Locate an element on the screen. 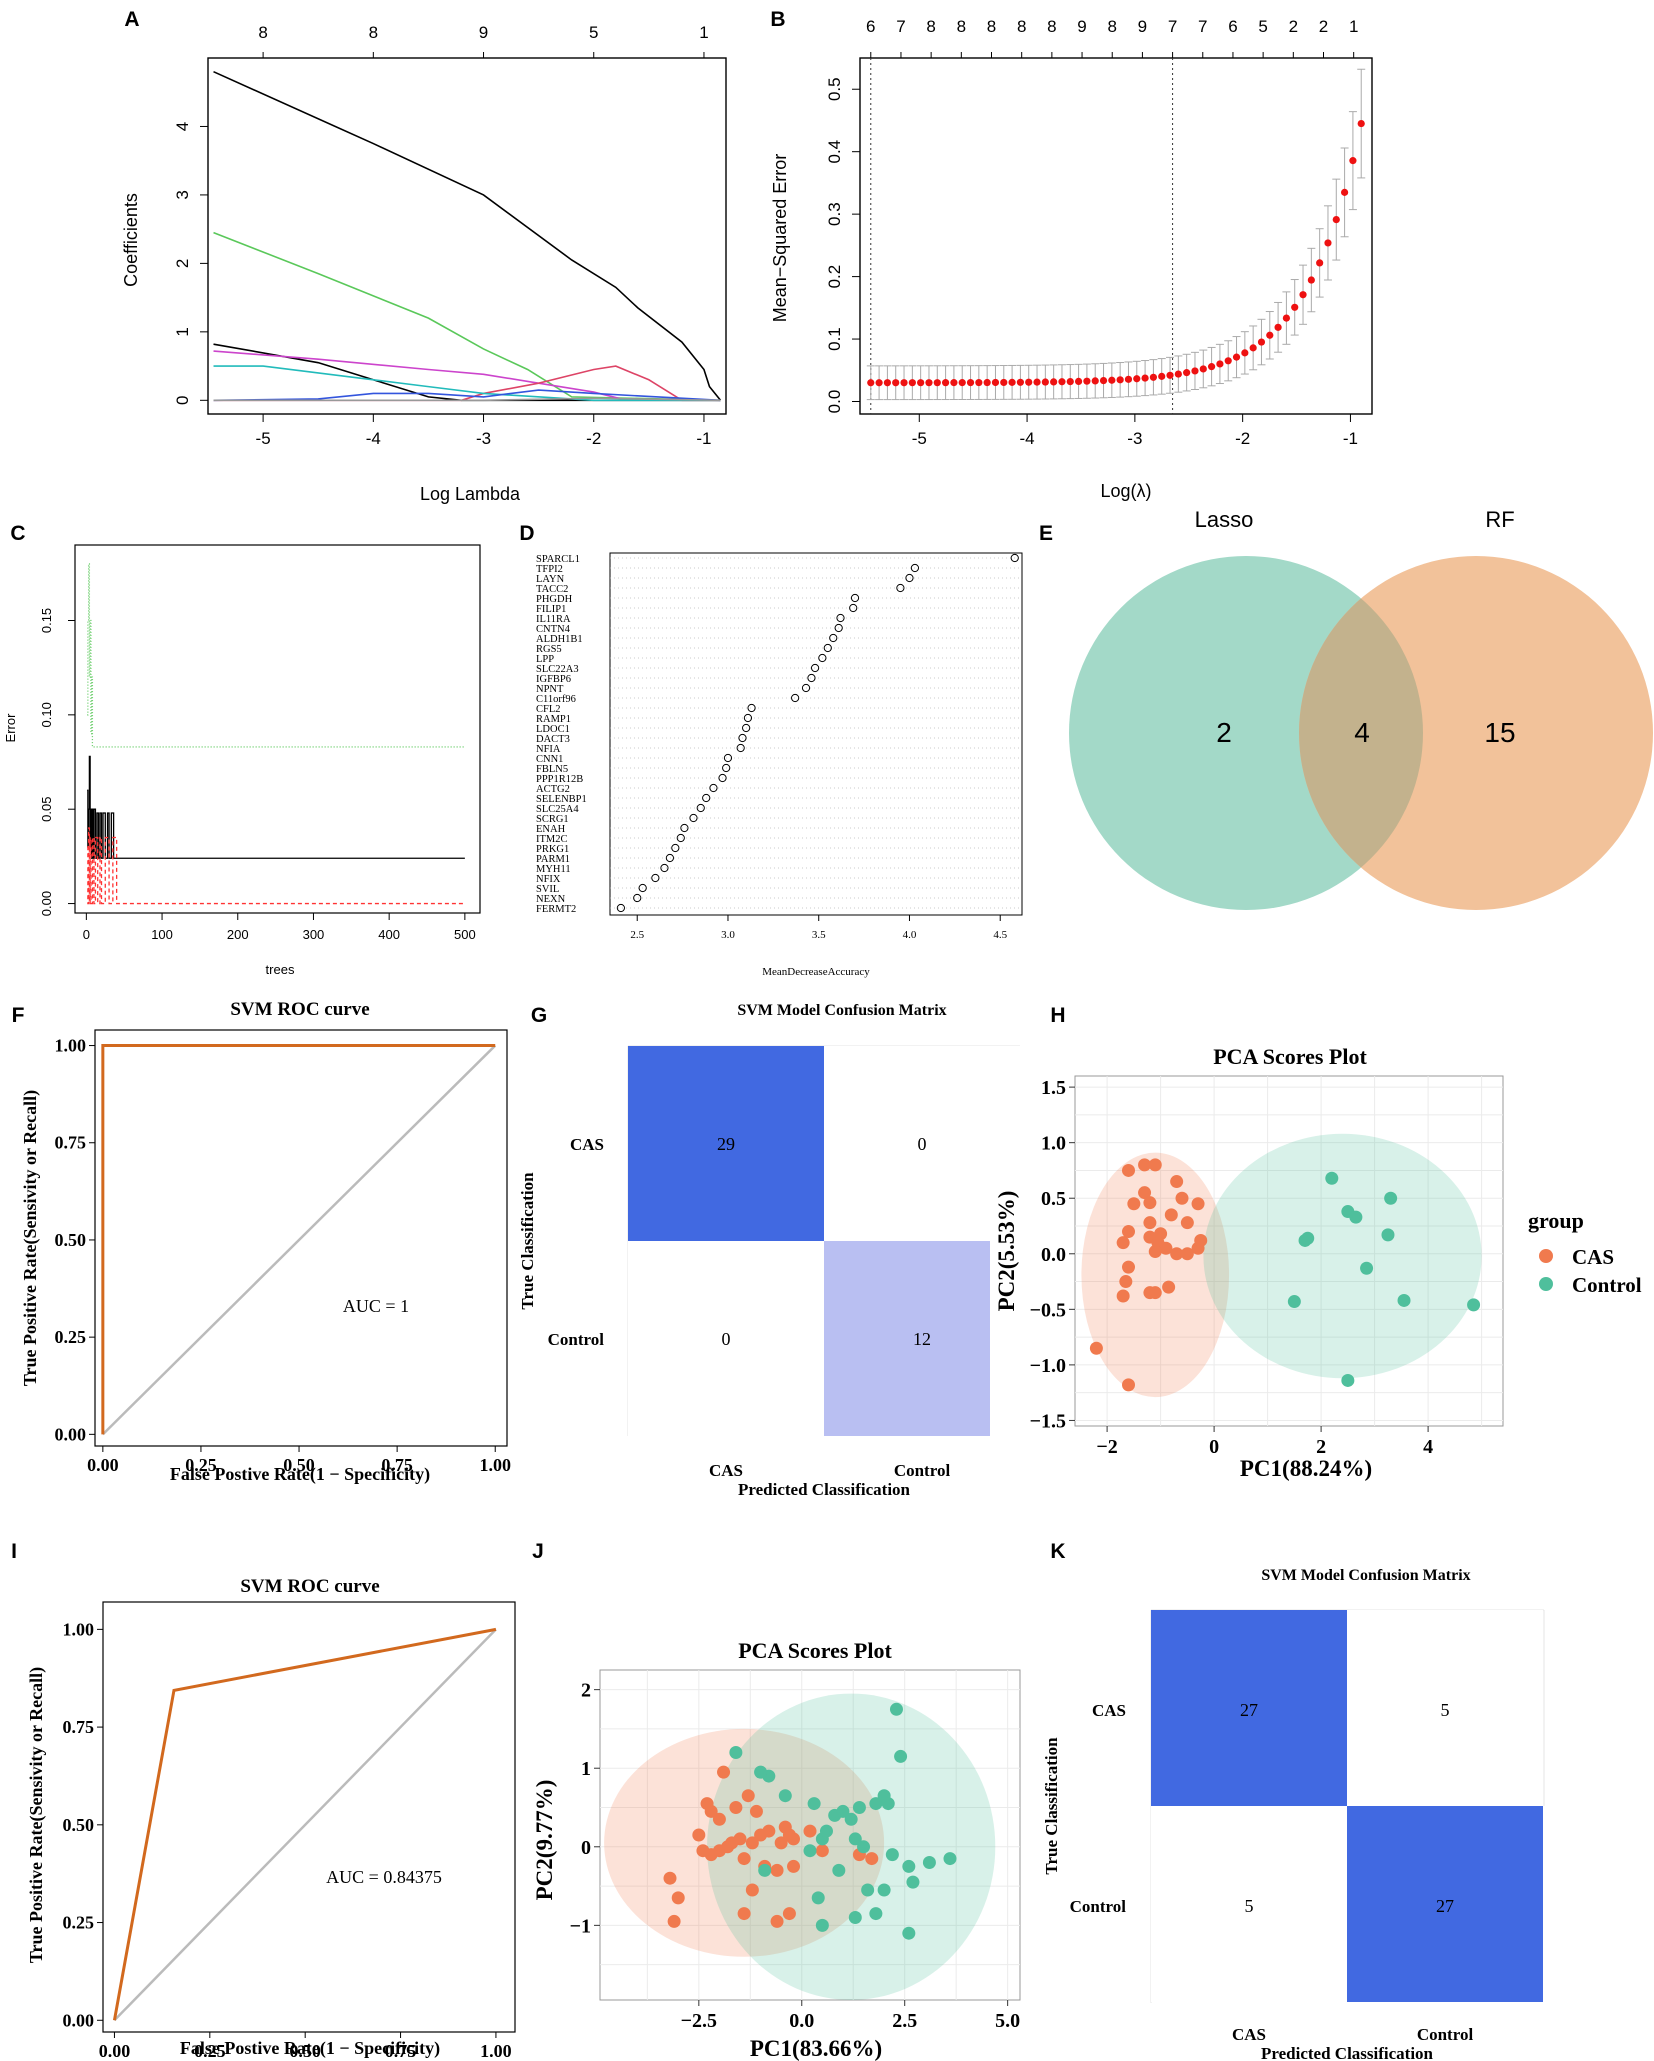  plot-frame-i is located at coordinates (309, 1817).